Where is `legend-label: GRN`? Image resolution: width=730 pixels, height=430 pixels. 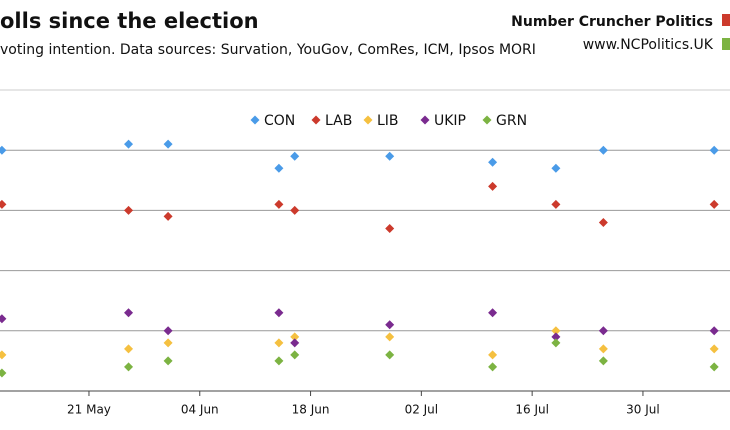 legend-label: GRN is located at coordinates (511, 121).